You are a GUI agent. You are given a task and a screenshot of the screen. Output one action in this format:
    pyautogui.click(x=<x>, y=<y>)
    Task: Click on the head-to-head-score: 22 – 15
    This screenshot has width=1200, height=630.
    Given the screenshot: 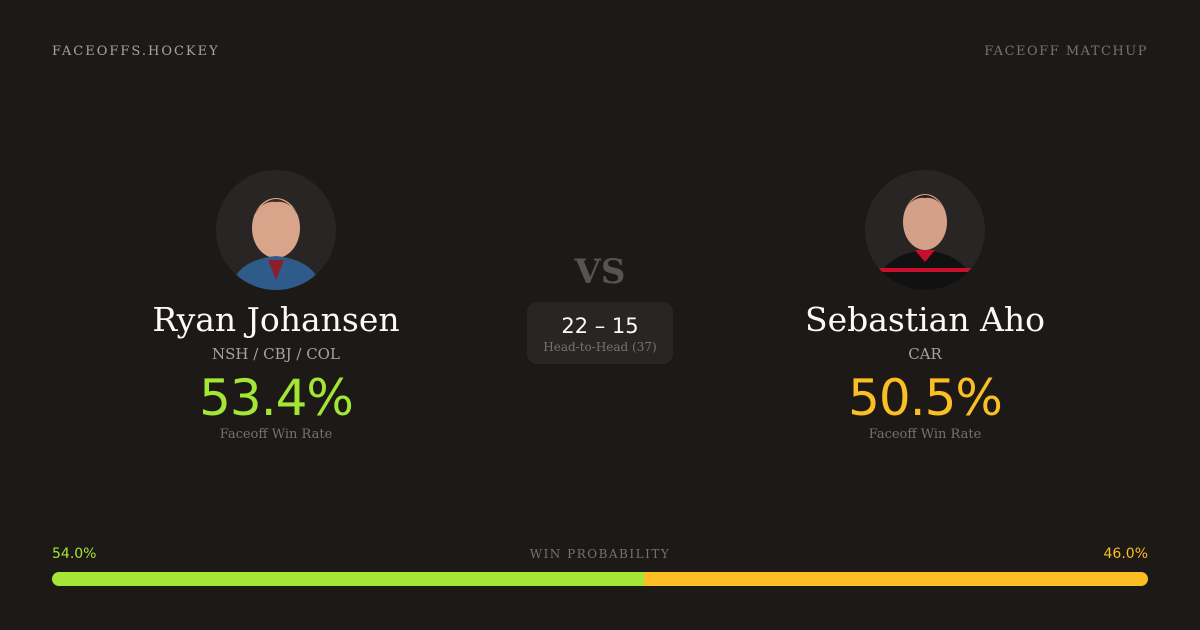 What is the action you would take?
    pyautogui.click(x=600, y=326)
    